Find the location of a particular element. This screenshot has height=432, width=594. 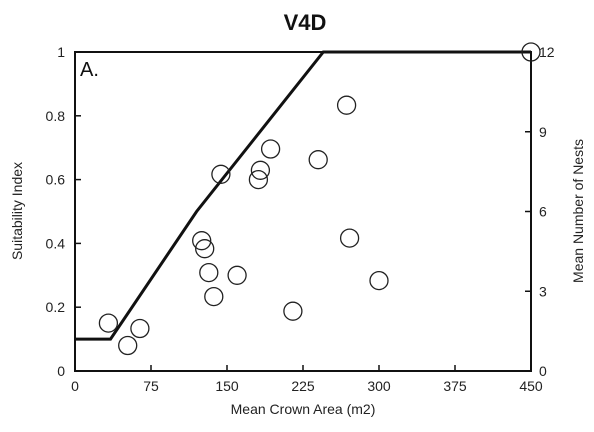

x-axis: 0 75 150 225 300 375 450 is located at coordinates (307, 379).